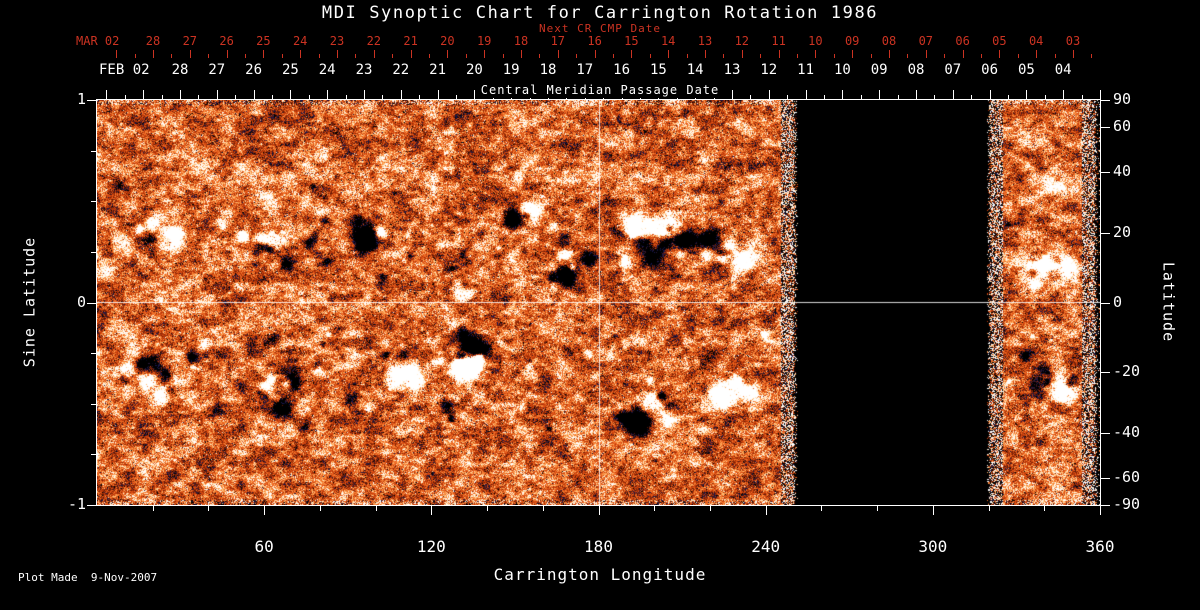 The height and width of the screenshot is (610, 1200). I want to click on x-axis-tick-label: 300, so click(933, 546).